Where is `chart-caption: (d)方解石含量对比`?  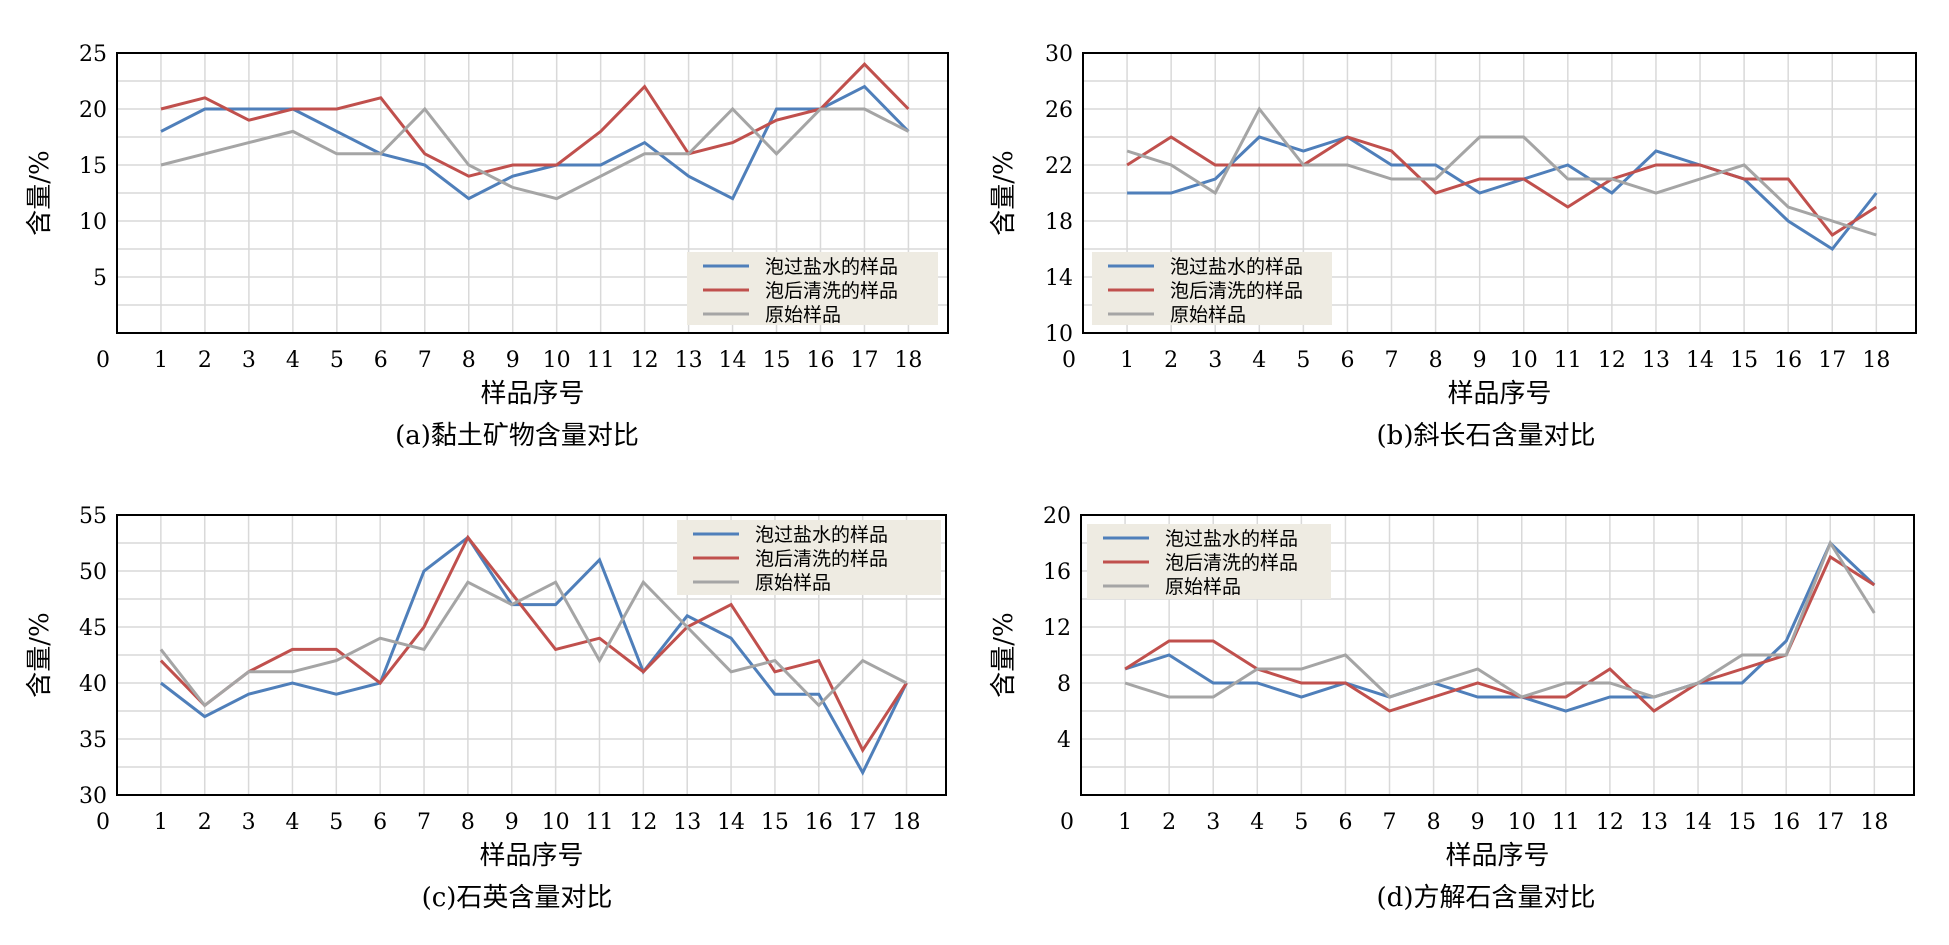 chart-caption: (d)方解石含量对比 is located at coordinates (1486, 898).